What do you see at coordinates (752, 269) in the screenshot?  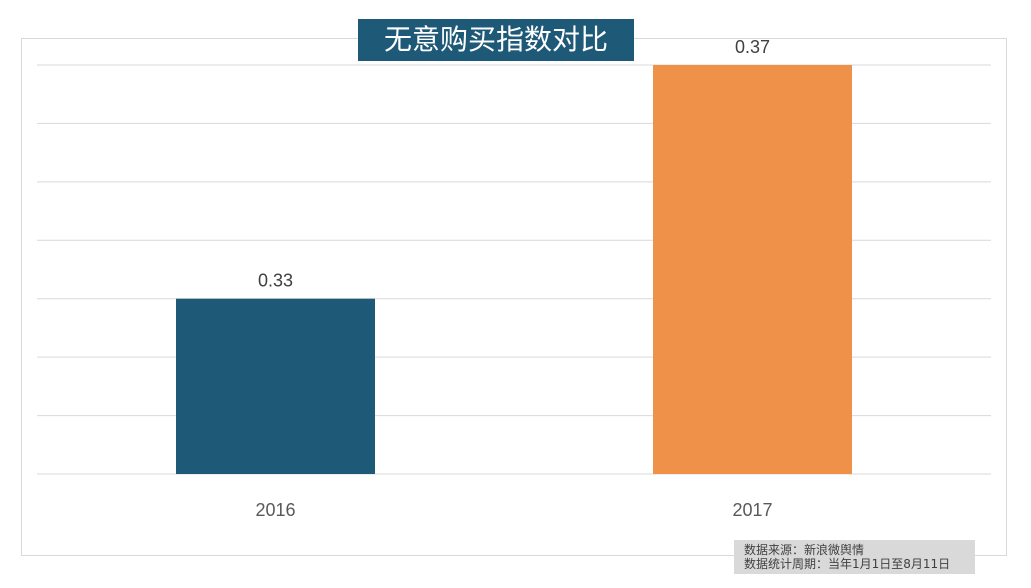 I see `bar-2017` at bounding box center [752, 269].